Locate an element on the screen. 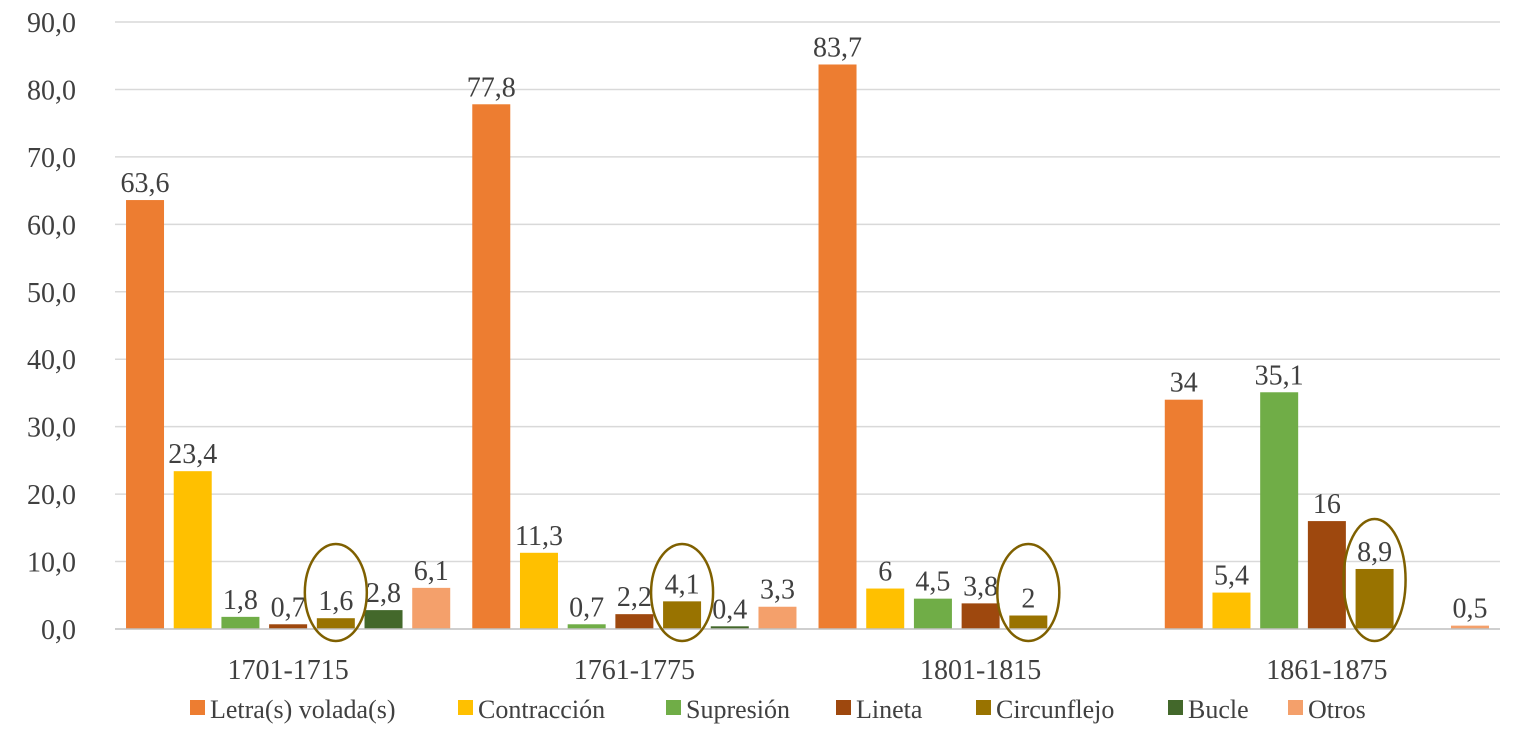  legend-swatch-supresi-n is located at coordinates (673, 707).